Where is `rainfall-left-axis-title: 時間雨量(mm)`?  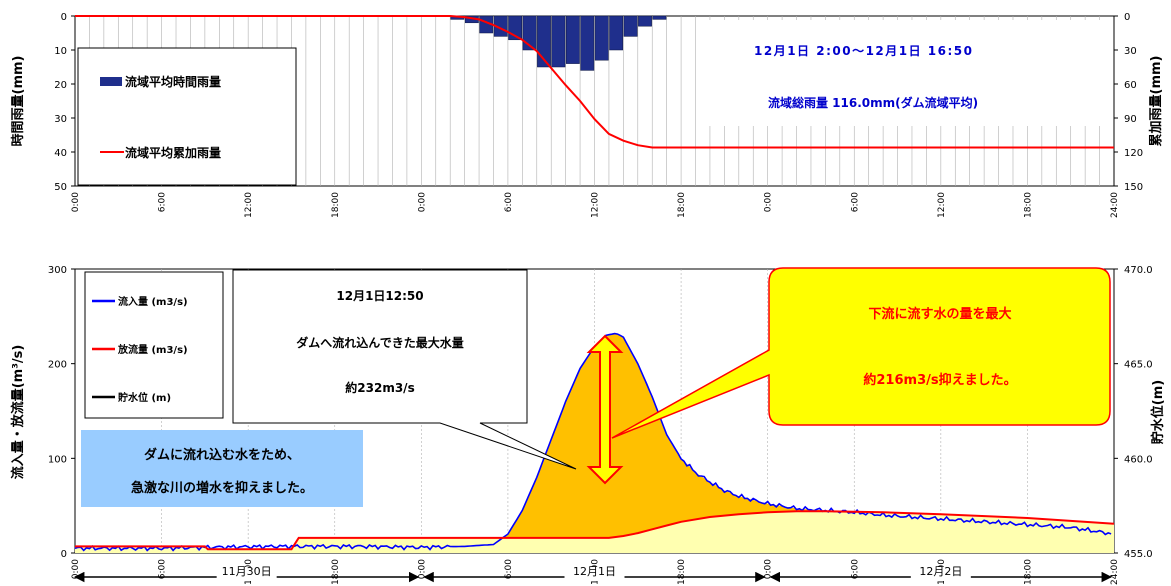
rainfall-left-axis-title: 時間雨量(mm) is located at coordinates (18, 101).